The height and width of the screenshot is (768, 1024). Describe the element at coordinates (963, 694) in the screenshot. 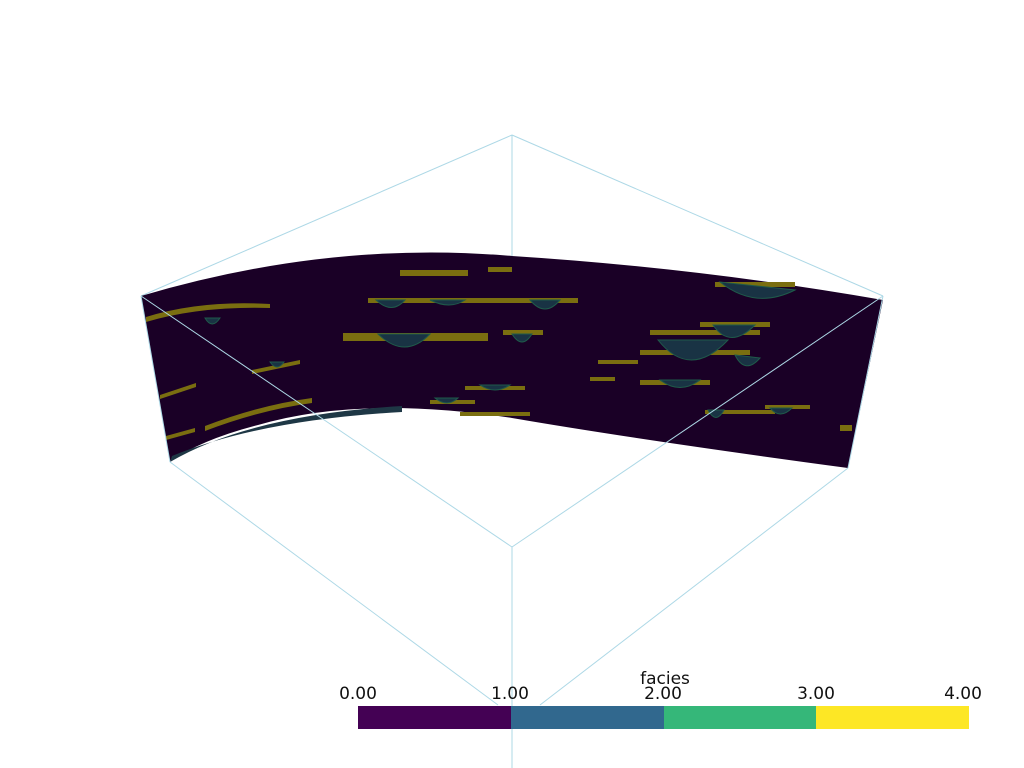

I see `colorbar-tick-4: 4.00` at that location.